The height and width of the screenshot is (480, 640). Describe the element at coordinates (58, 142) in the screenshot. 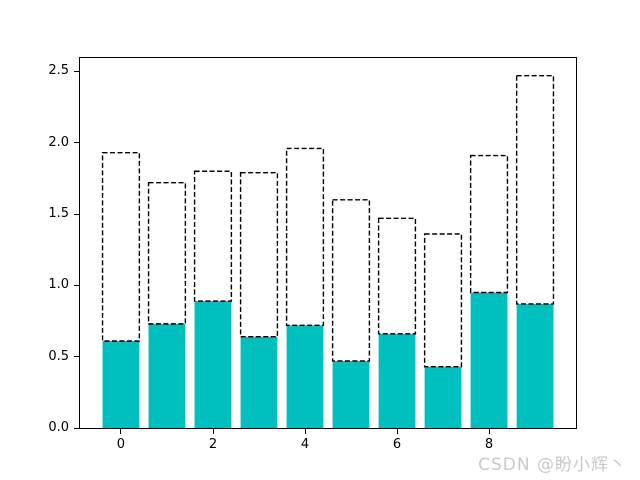

I see `y-tick-label: 2.0` at that location.